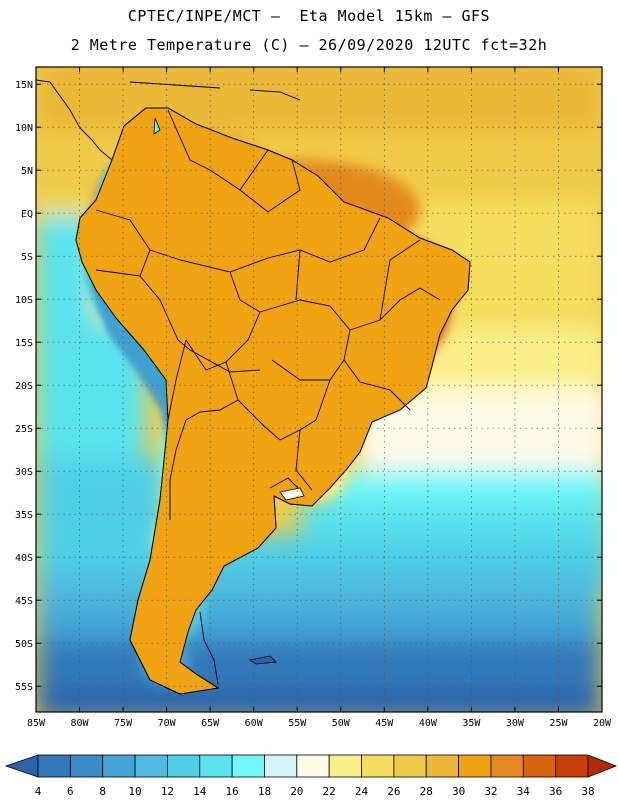  I want to click on colorbar-max-arrow, so click(602, 766).